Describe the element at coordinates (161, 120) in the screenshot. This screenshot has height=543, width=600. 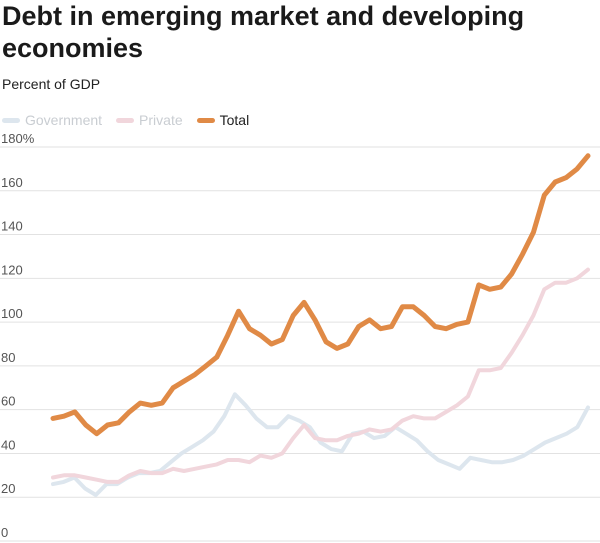
I see `legend-label-private: Private` at that location.